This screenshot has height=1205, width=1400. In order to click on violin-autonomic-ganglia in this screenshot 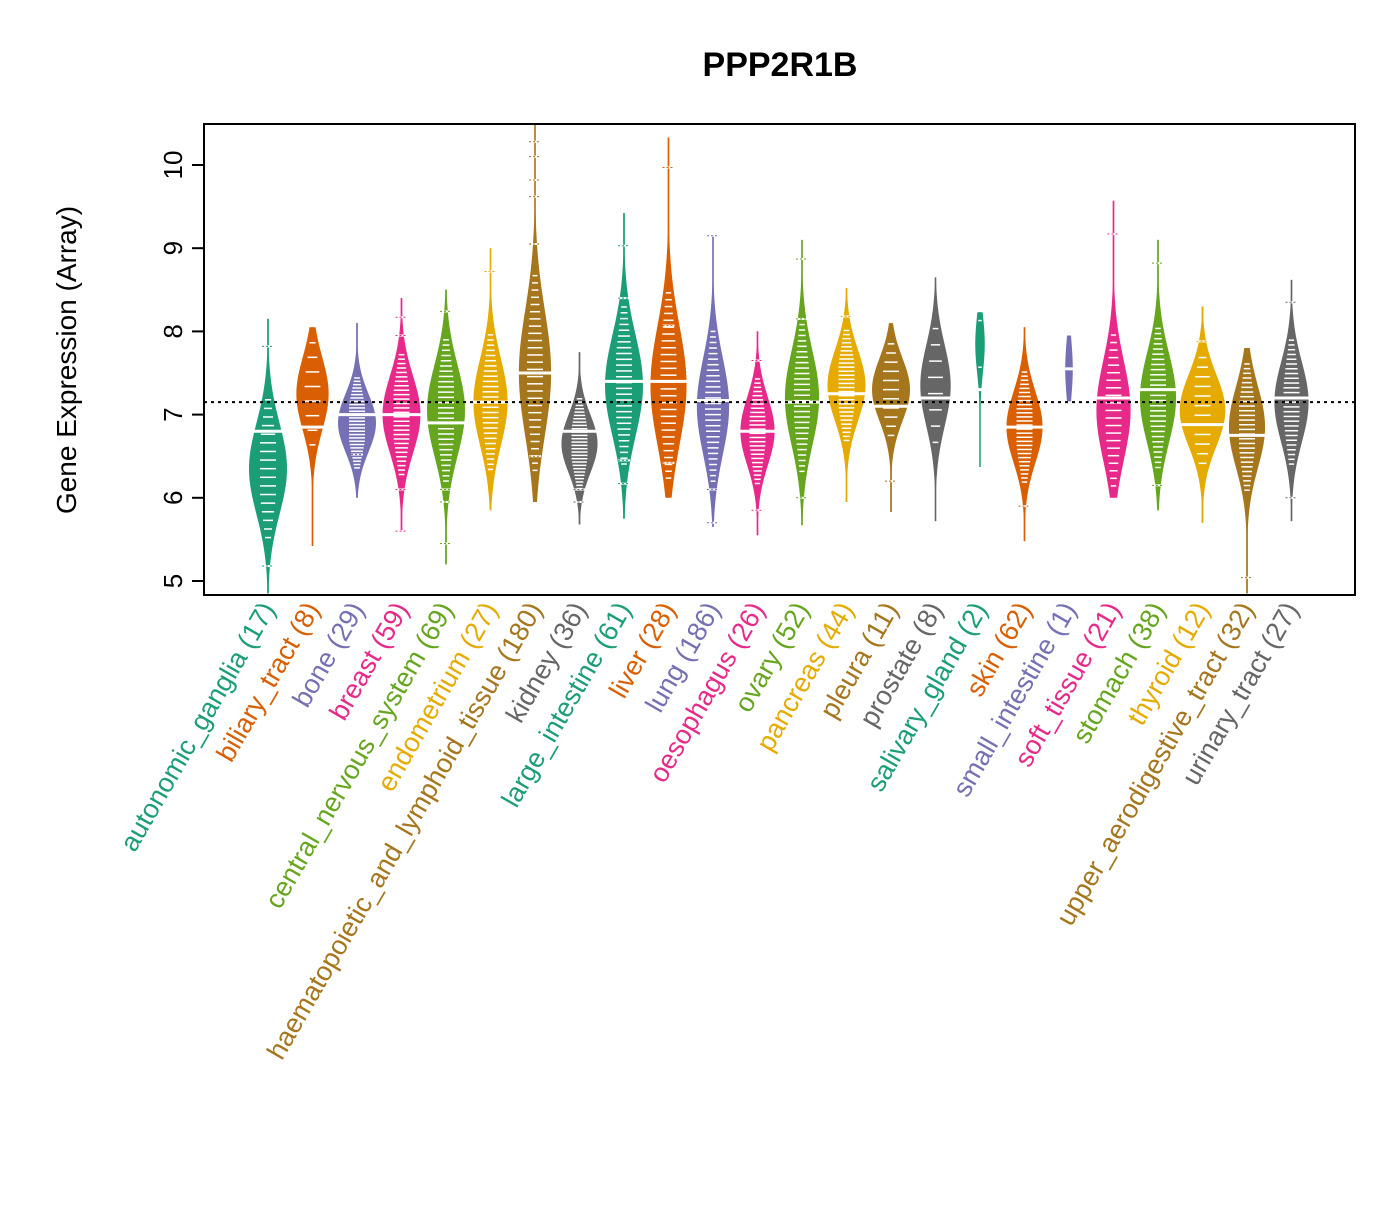, I will do `click(268, 456)`.